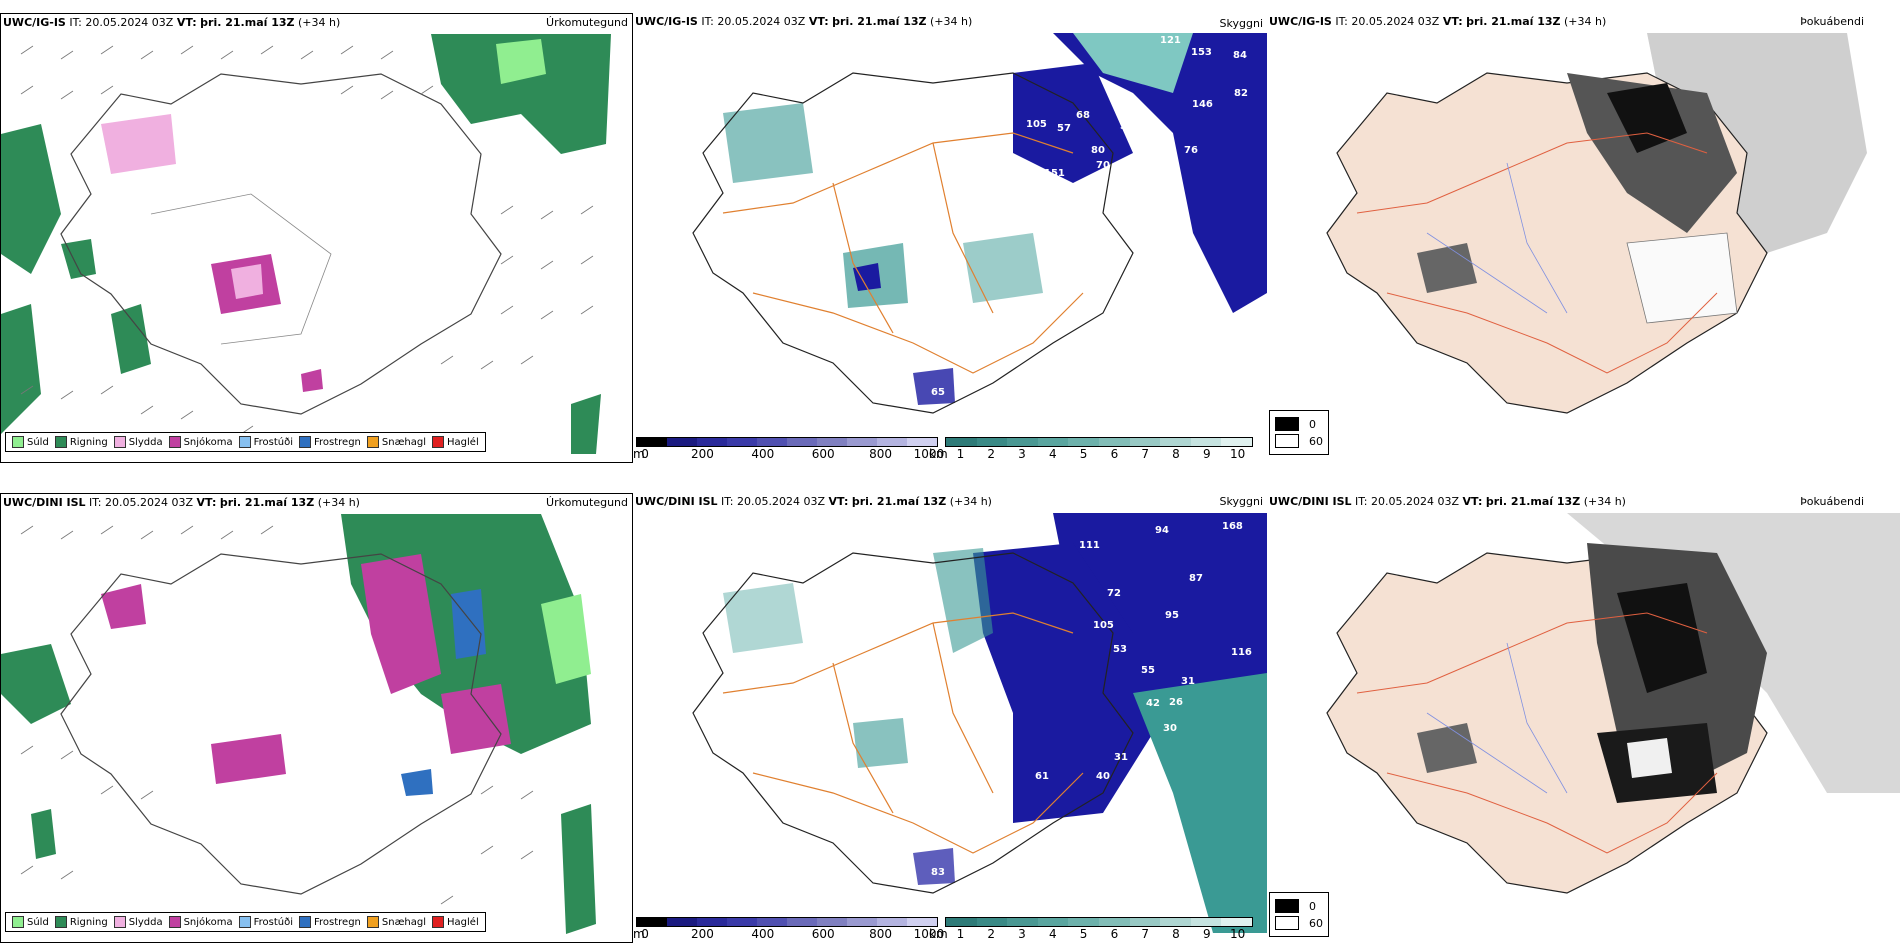 The width and height of the screenshot is (1900, 950). What do you see at coordinates (587, 502) in the screenshot?
I see `panel-title: Úrkomutegund` at bounding box center [587, 502].